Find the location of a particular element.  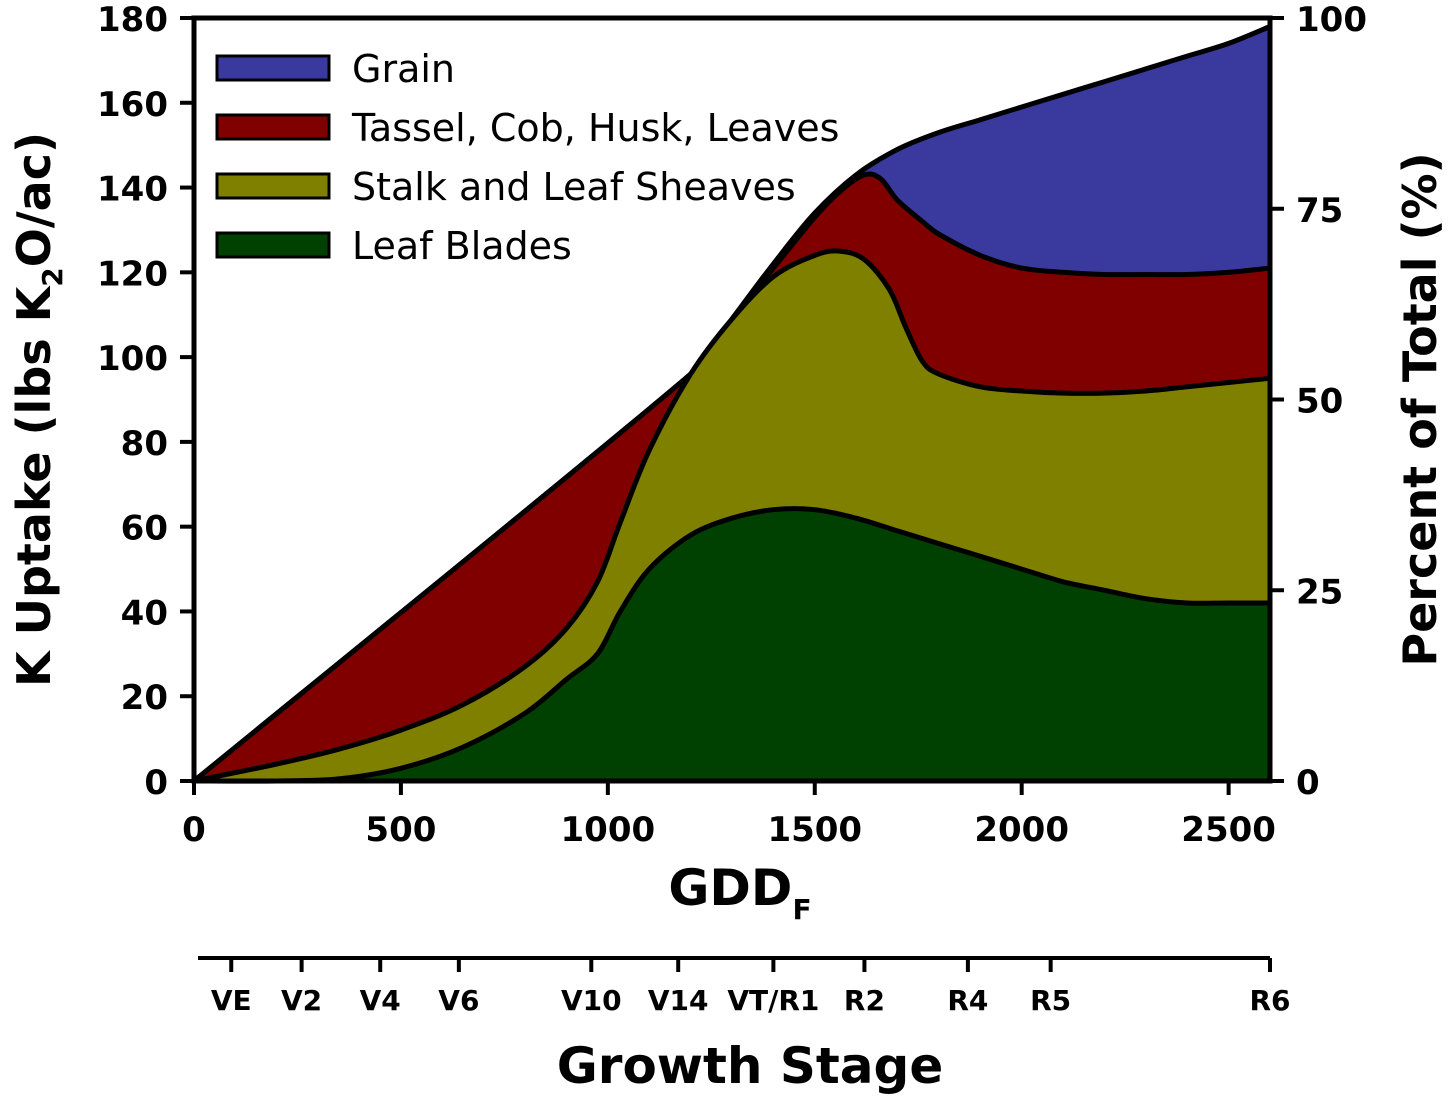

x-tick-label: 1000 is located at coordinates (608, 830).